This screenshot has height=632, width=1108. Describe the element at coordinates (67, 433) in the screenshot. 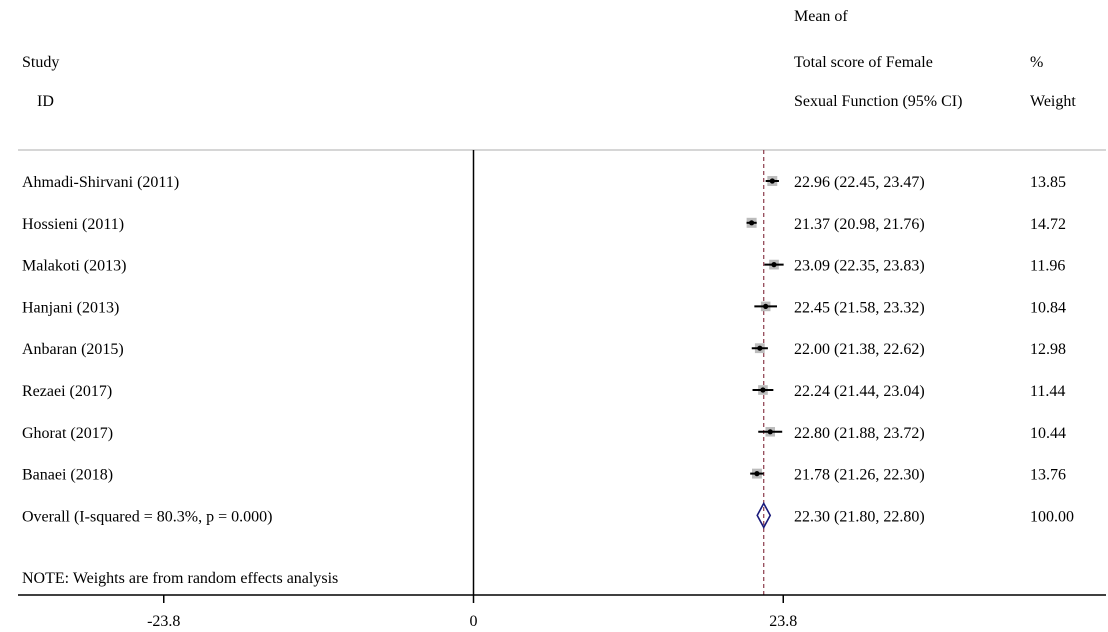

I see `study-label: Ghorat (2017)` at that location.